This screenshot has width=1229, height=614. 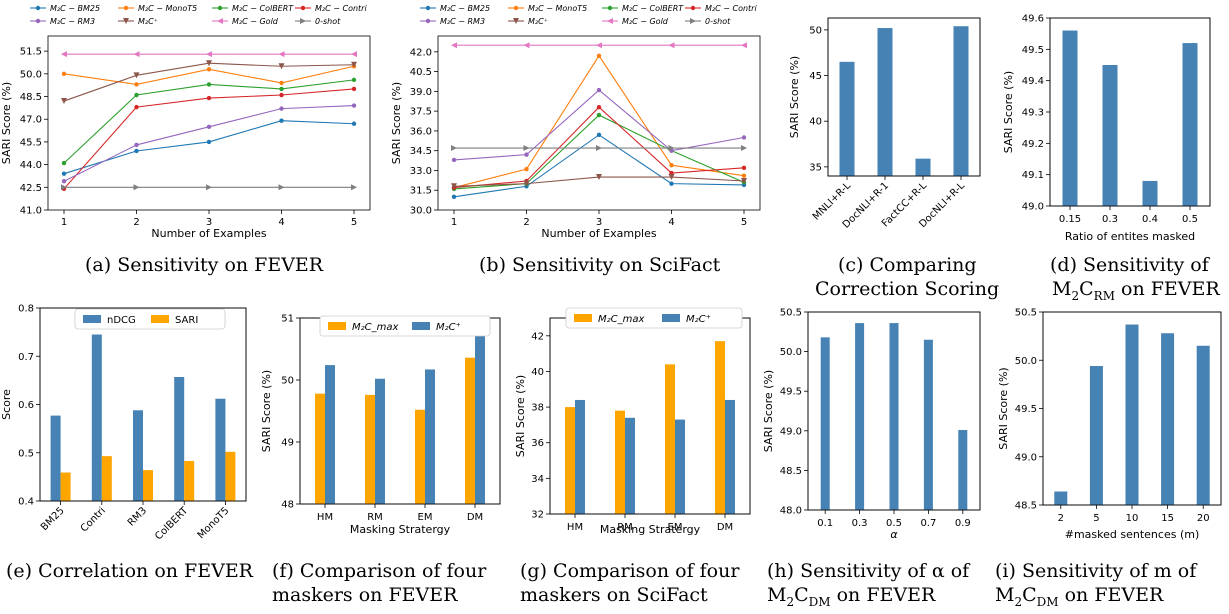 What do you see at coordinates (31, 165) in the screenshot?
I see `y-tick-label: 44.0` at bounding box center [31, 165].